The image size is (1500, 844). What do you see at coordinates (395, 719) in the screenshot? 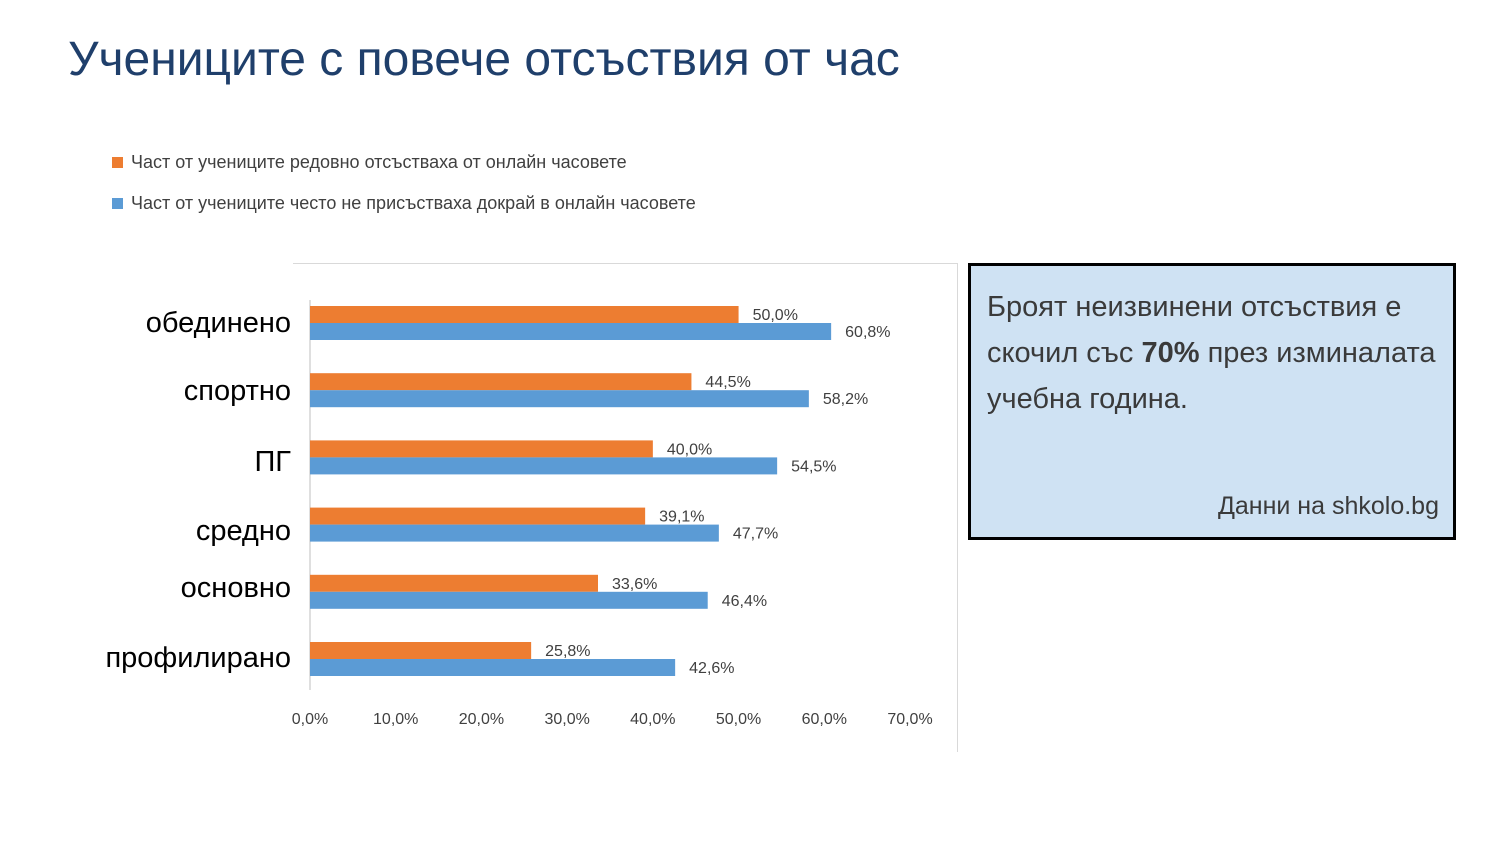
I see `x-tick-label: 10,0%` at bounding box center [395, 719].